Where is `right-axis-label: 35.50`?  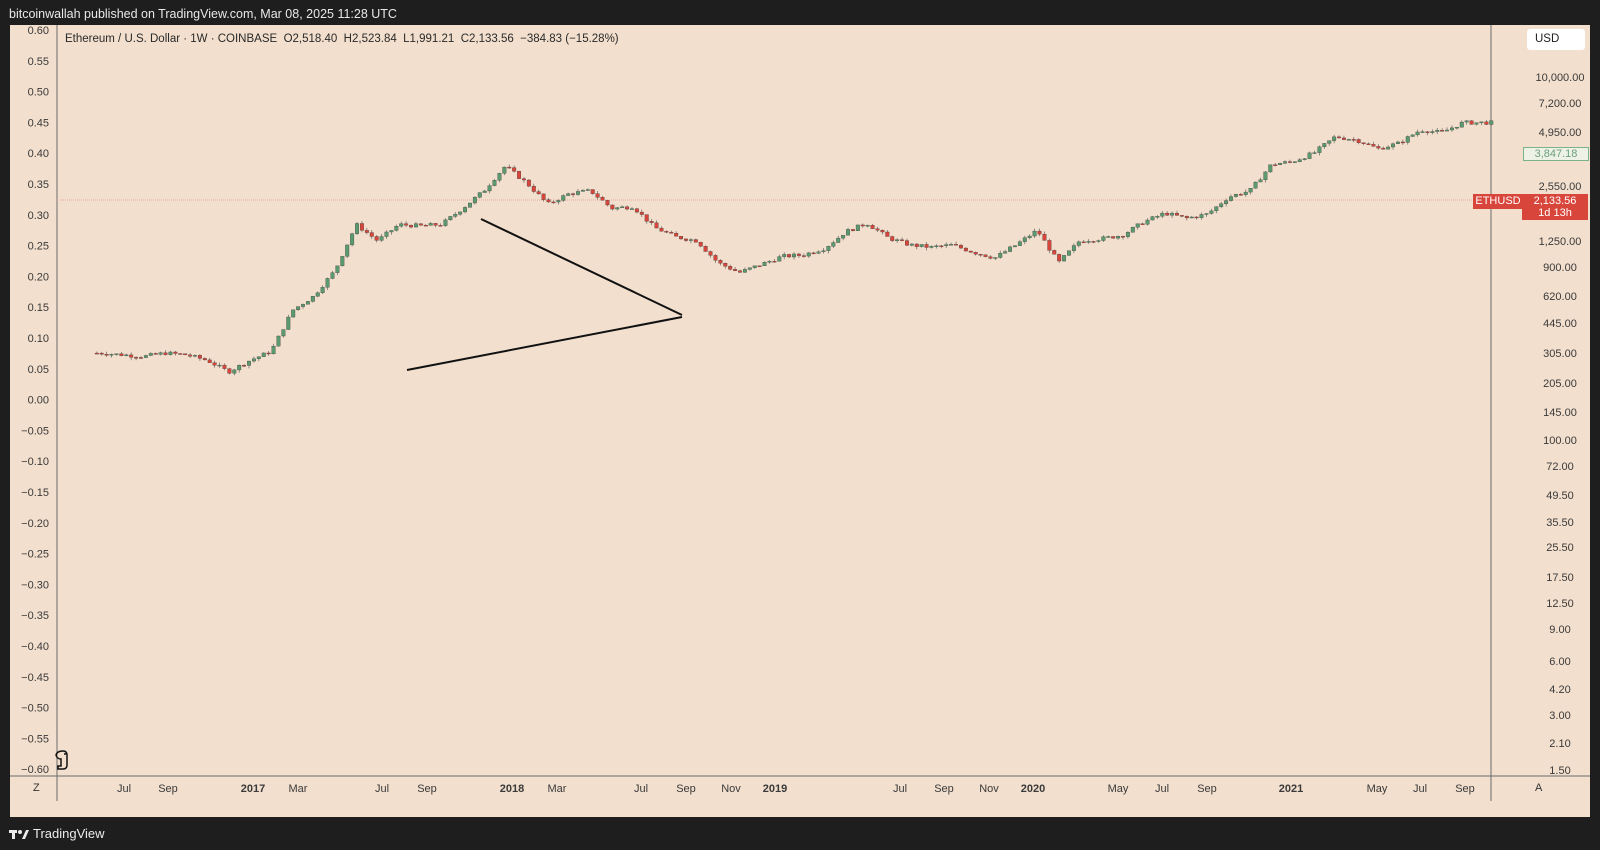
right-axis-label: 35.50 is located at coordinates (1560, 523).